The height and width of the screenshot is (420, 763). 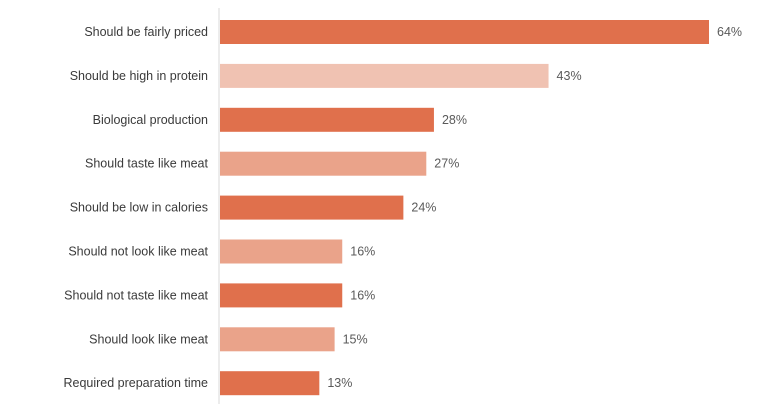 What do you see at coordinates (362, 295) in the screenshot?
I see `value-label-6: 16%` at bounding box center [362, 295].